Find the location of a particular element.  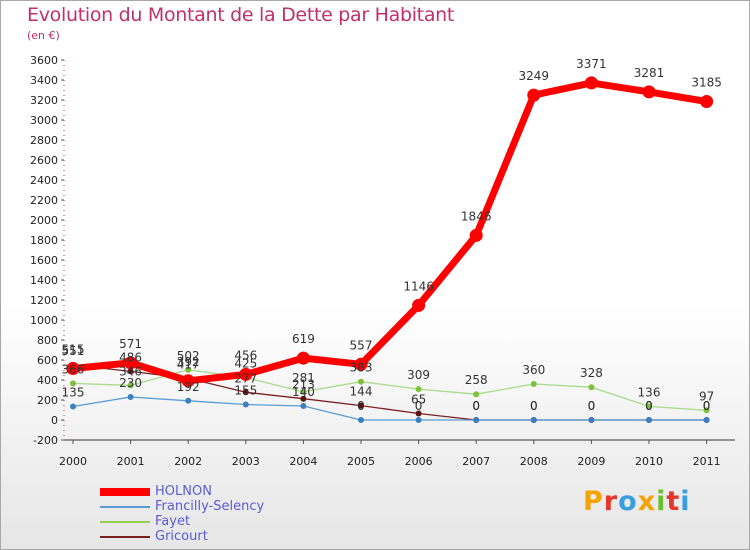

y-tick-label: 1200 is located at coordinates (44, 300).